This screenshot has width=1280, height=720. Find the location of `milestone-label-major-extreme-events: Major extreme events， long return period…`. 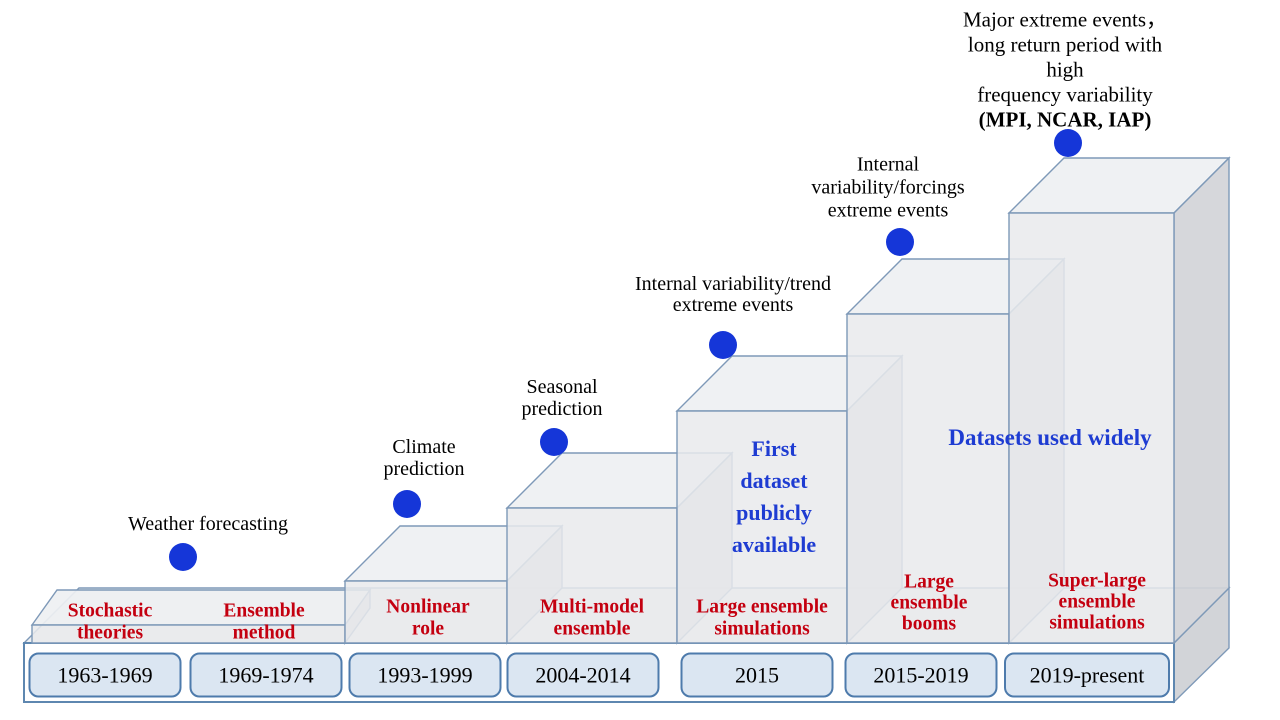

milestone-label-major-extreme-events: Major extreme events， long return period… is located at coordinates (1065, 79).